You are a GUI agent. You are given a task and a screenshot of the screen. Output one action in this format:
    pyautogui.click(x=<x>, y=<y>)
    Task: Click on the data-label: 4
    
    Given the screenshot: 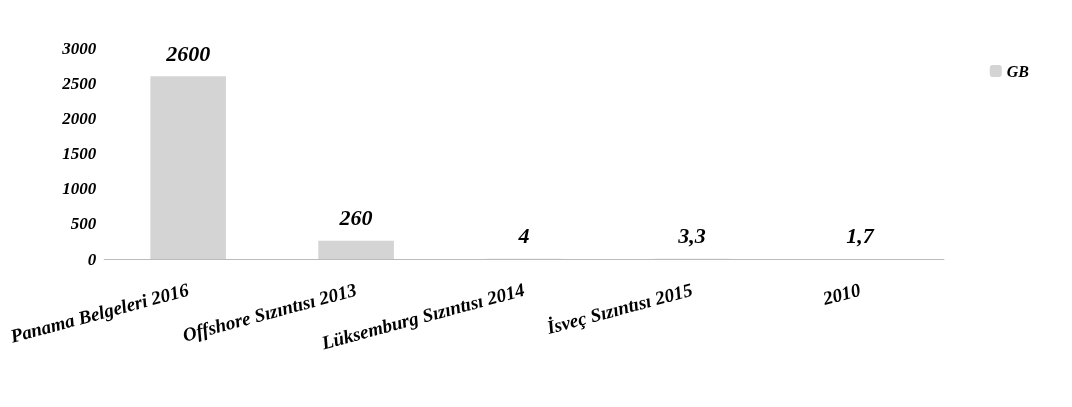 What is the action you would take?
    pyautogui.click(x=523, y=236)
    